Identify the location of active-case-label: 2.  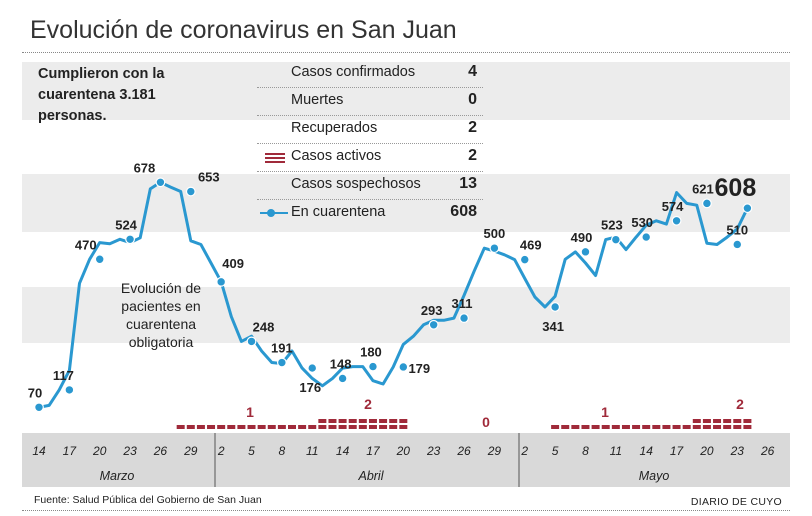
(368, 404).